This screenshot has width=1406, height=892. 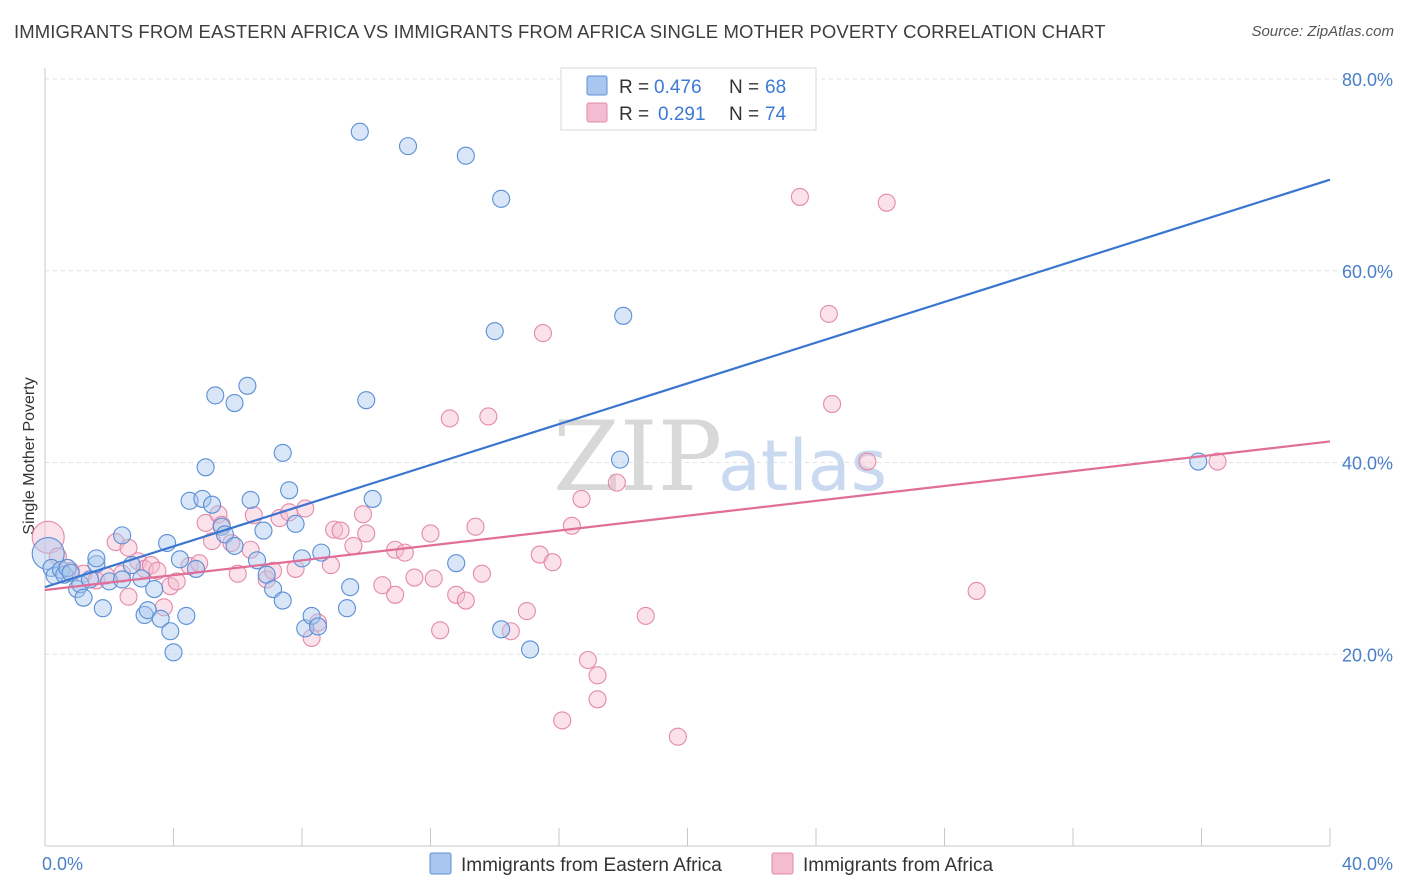 I want to click on y-tick-label: 60.0%, so click(x=1367, y=272).